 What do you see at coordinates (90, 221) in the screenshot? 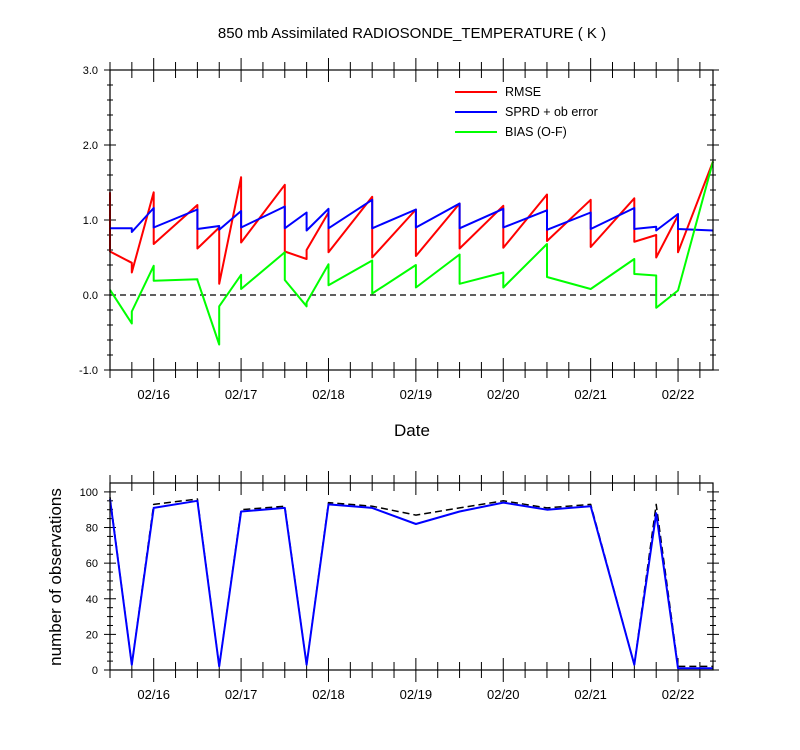
I see `y-tick-label: 1.0` at bounding box center [90, 221].